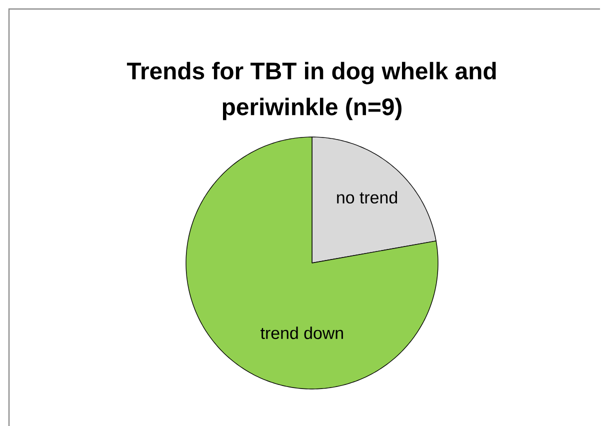  I want to click on slice-label: trend down, so click(301, 333).